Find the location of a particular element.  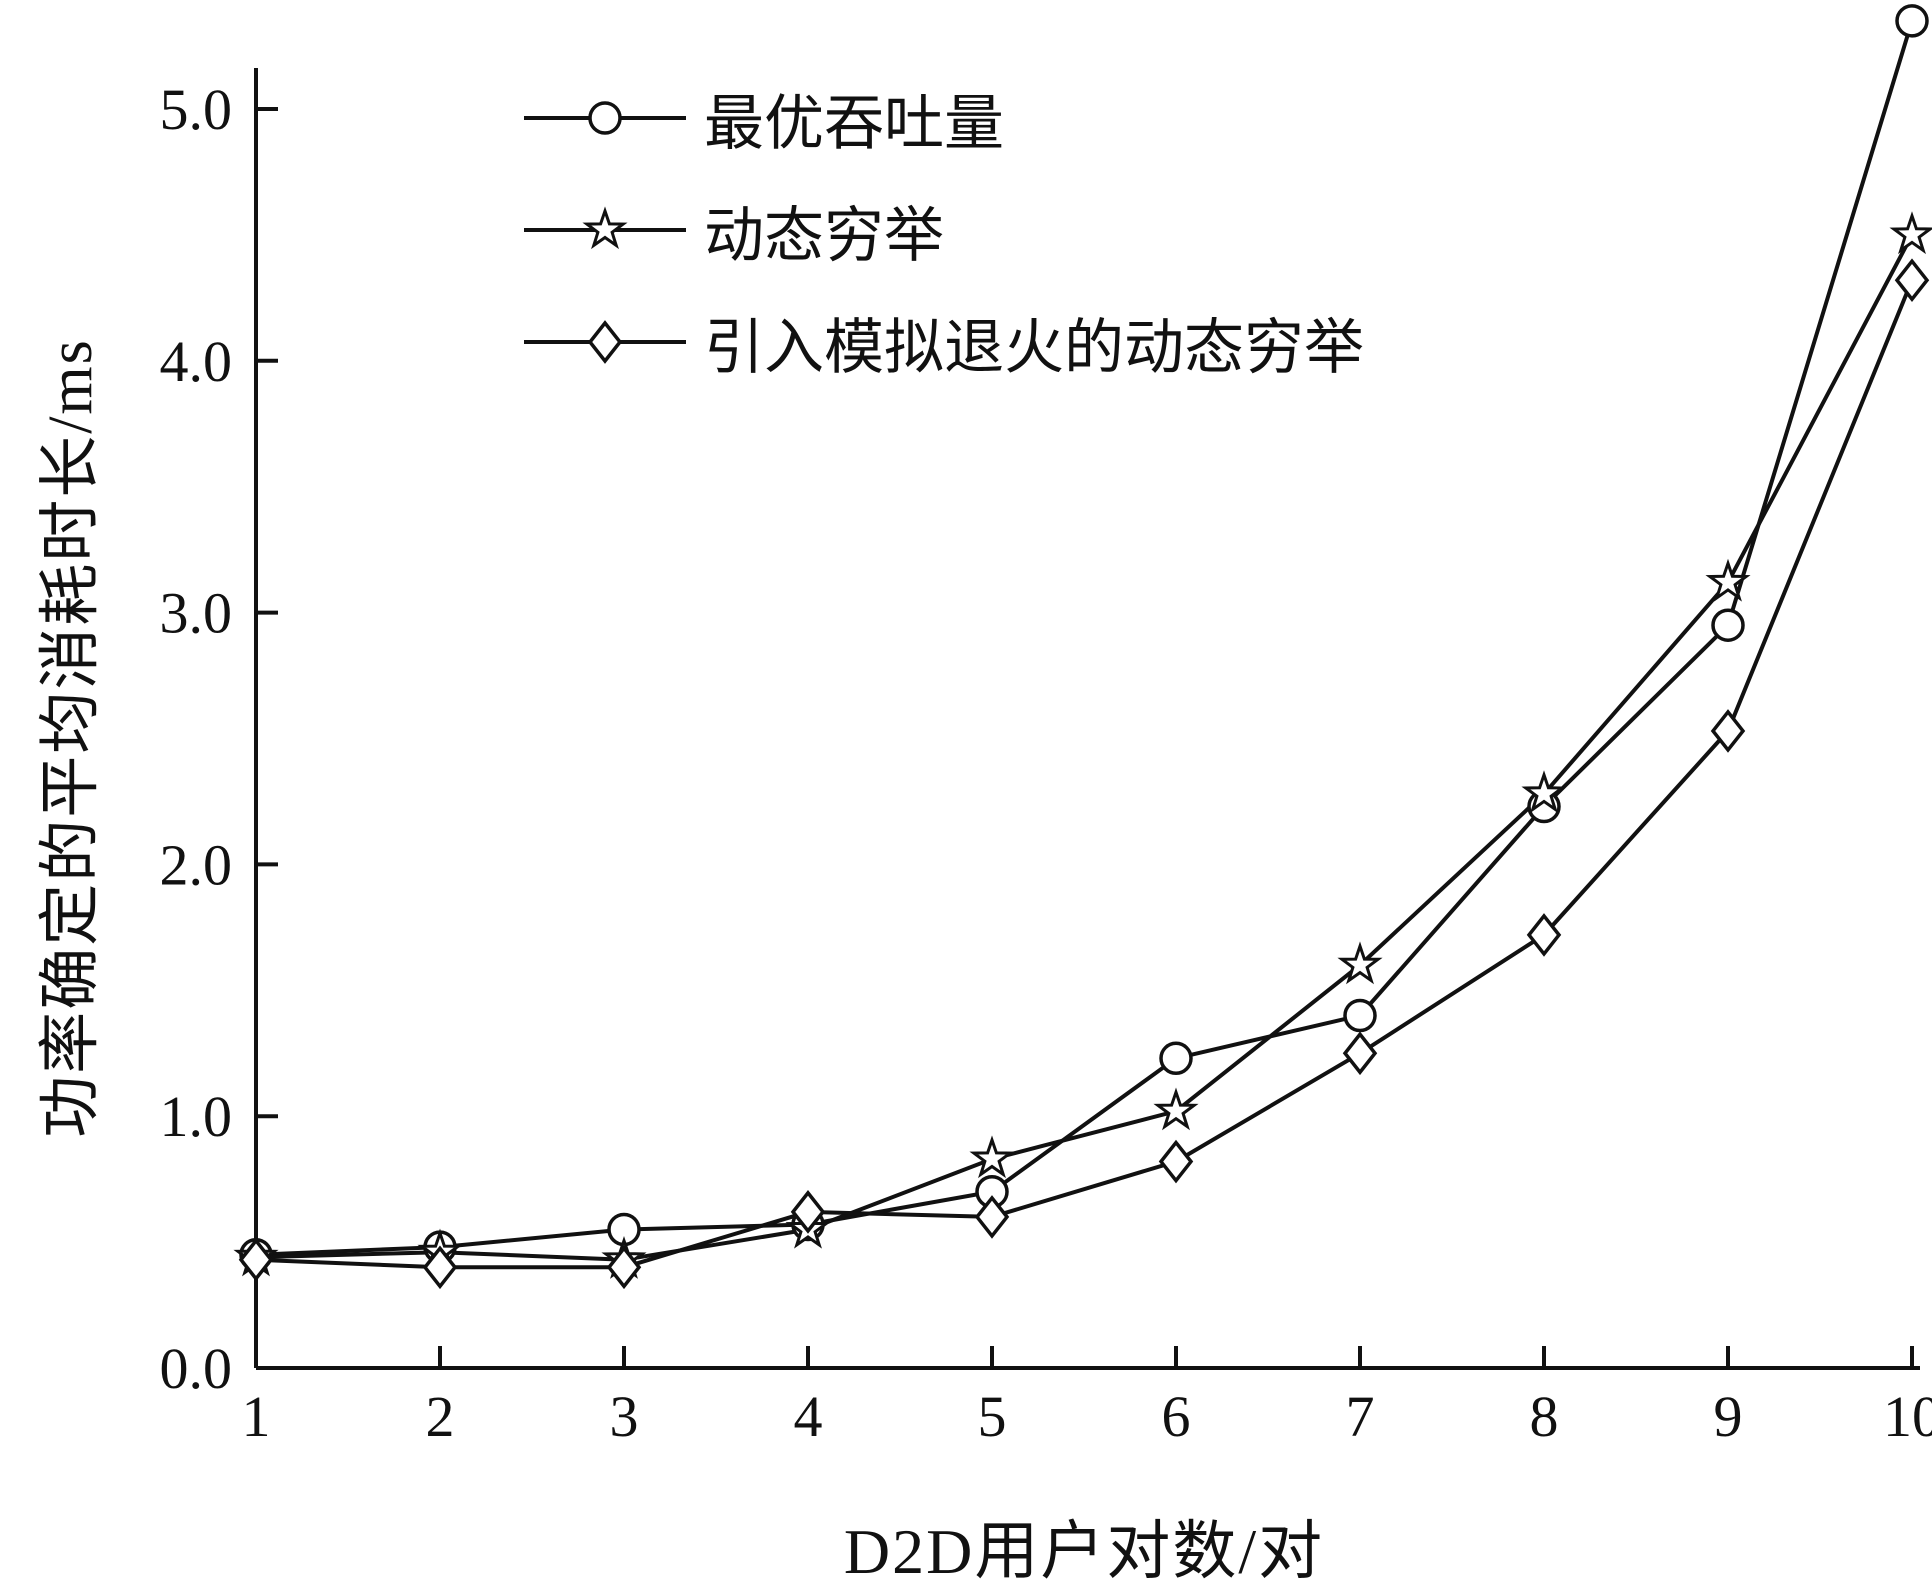

legend-label: 动态穷举 is located at coordinates (824, 235).